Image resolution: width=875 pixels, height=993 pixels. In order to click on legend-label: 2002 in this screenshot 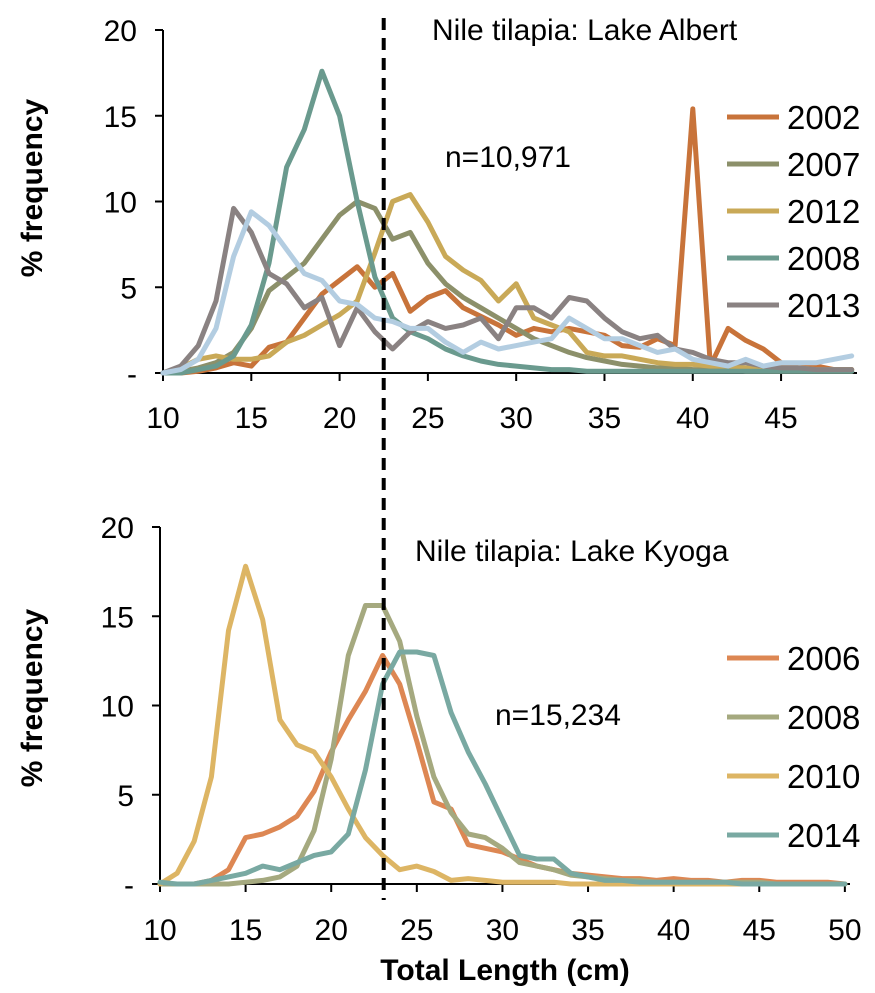, I will do `click(823, 117)`.